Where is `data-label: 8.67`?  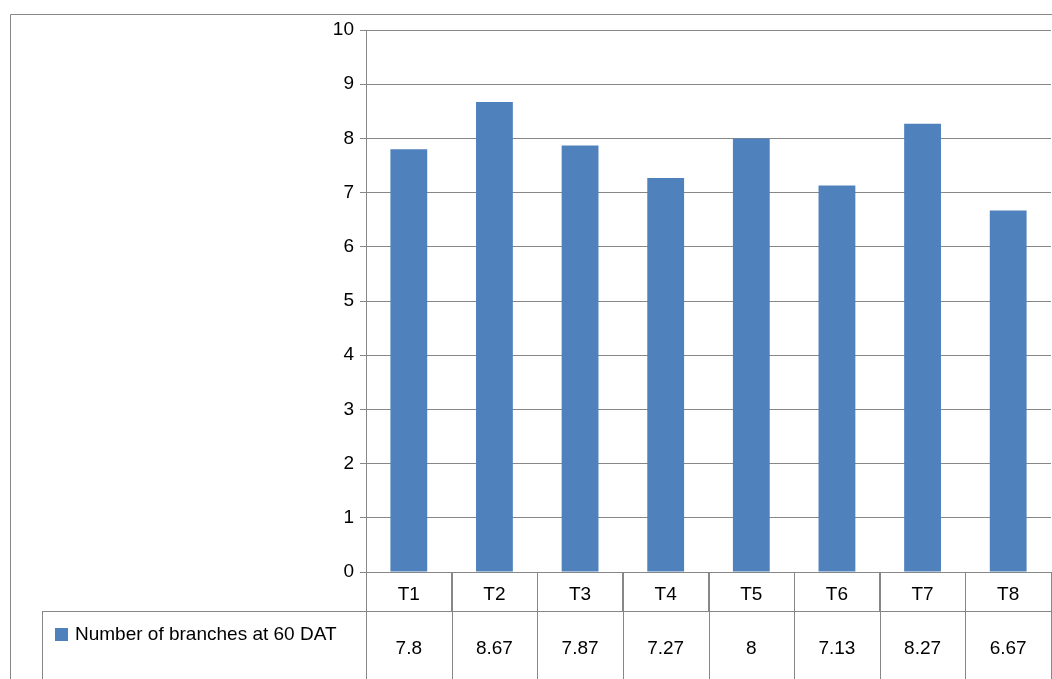
data-label: 8.67 is located at coordinates (494, 648).